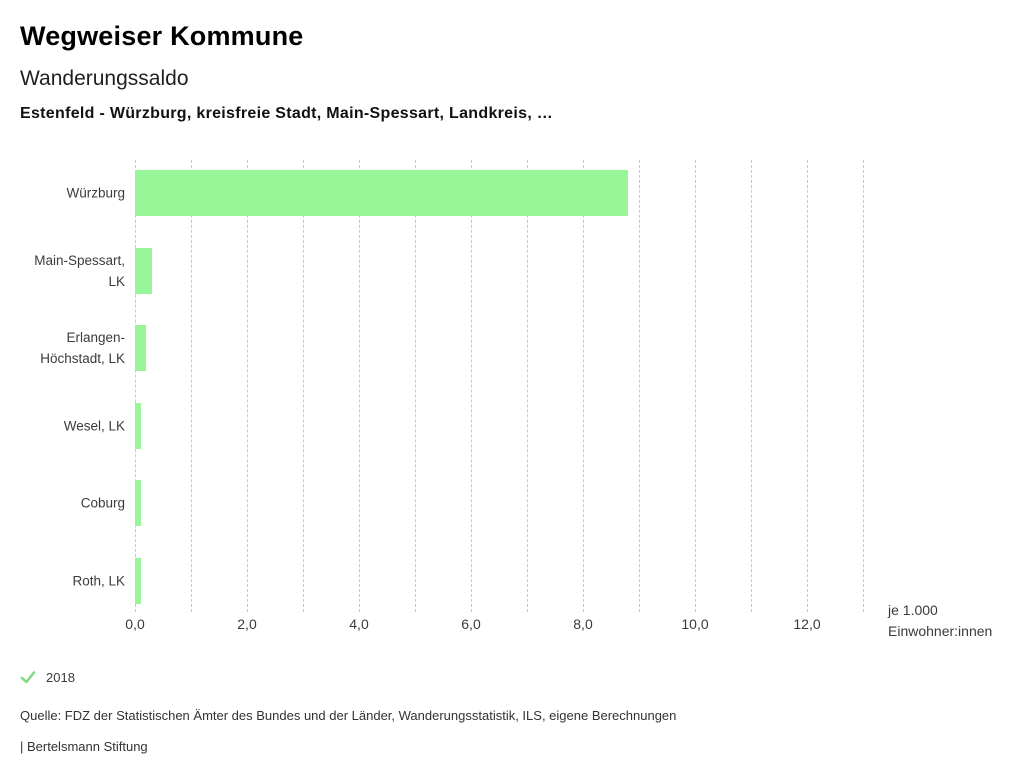 The width and height of the screenshot is (1024, 780). Describe the element at coordinates (60, 677) in the screenshot. I see `legend-year-label: 2018` at that location.